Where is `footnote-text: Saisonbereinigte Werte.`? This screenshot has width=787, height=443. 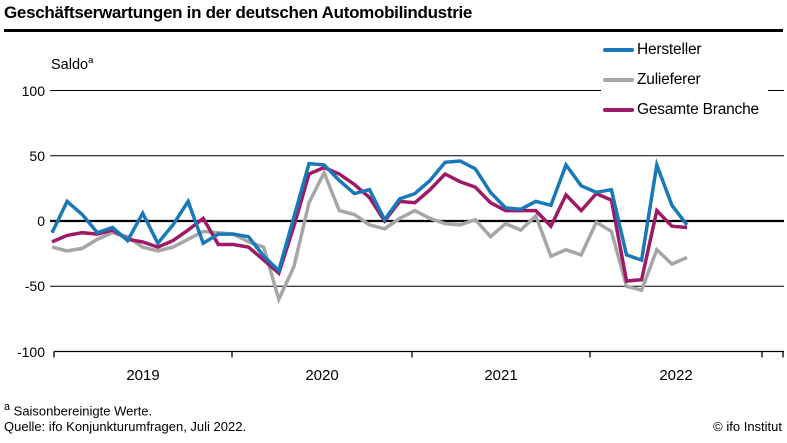
footnote-text: Saisonbereinigte Werte. is located at coordinates (81, 411).